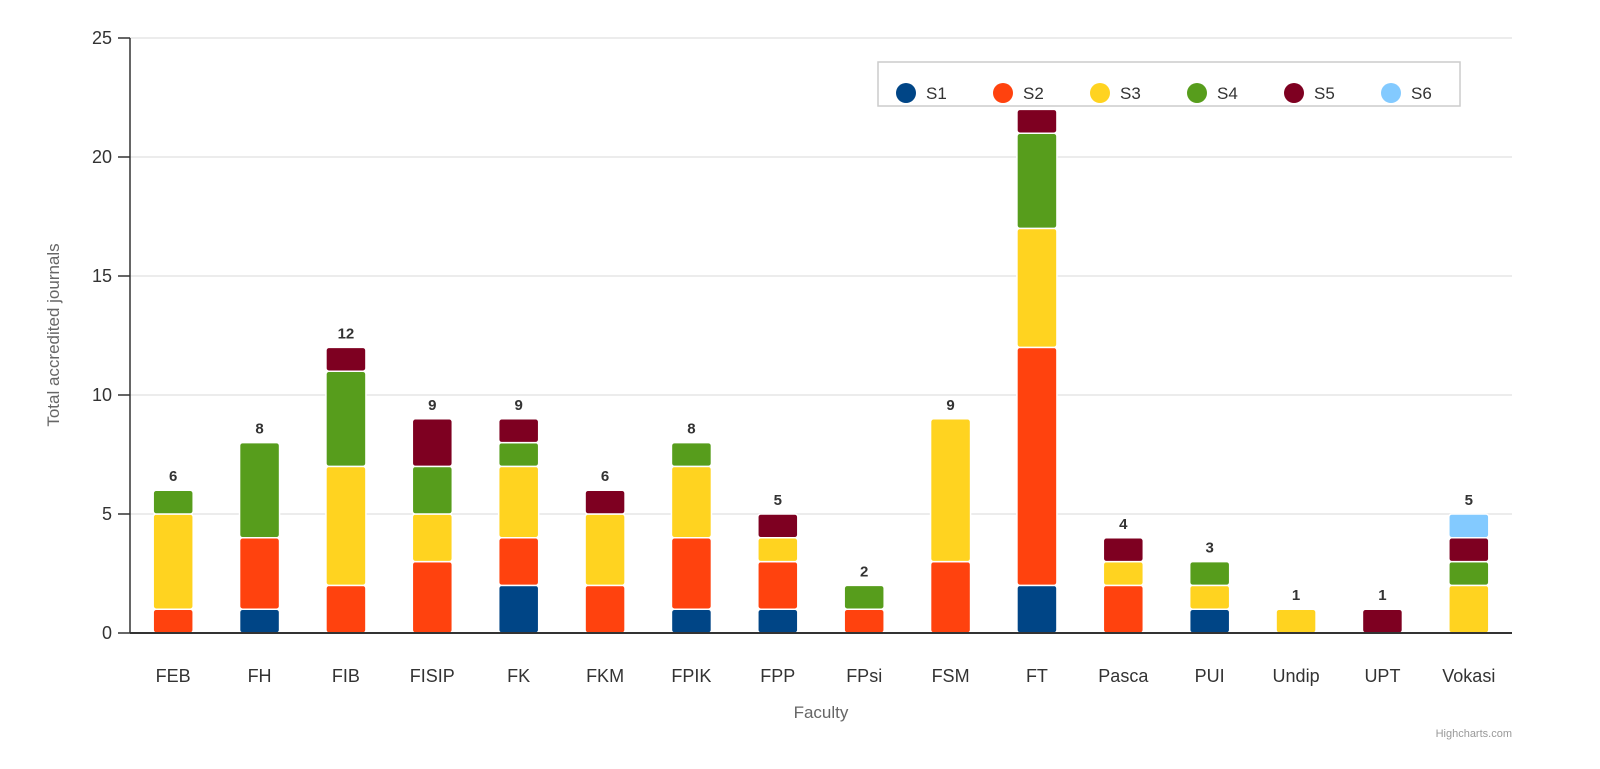 The height and width of the screenshot is (769, 1600). Describe the element at coordinates (777, 676) in the screenshot. I see `x-tick-label: FPP` at that location.